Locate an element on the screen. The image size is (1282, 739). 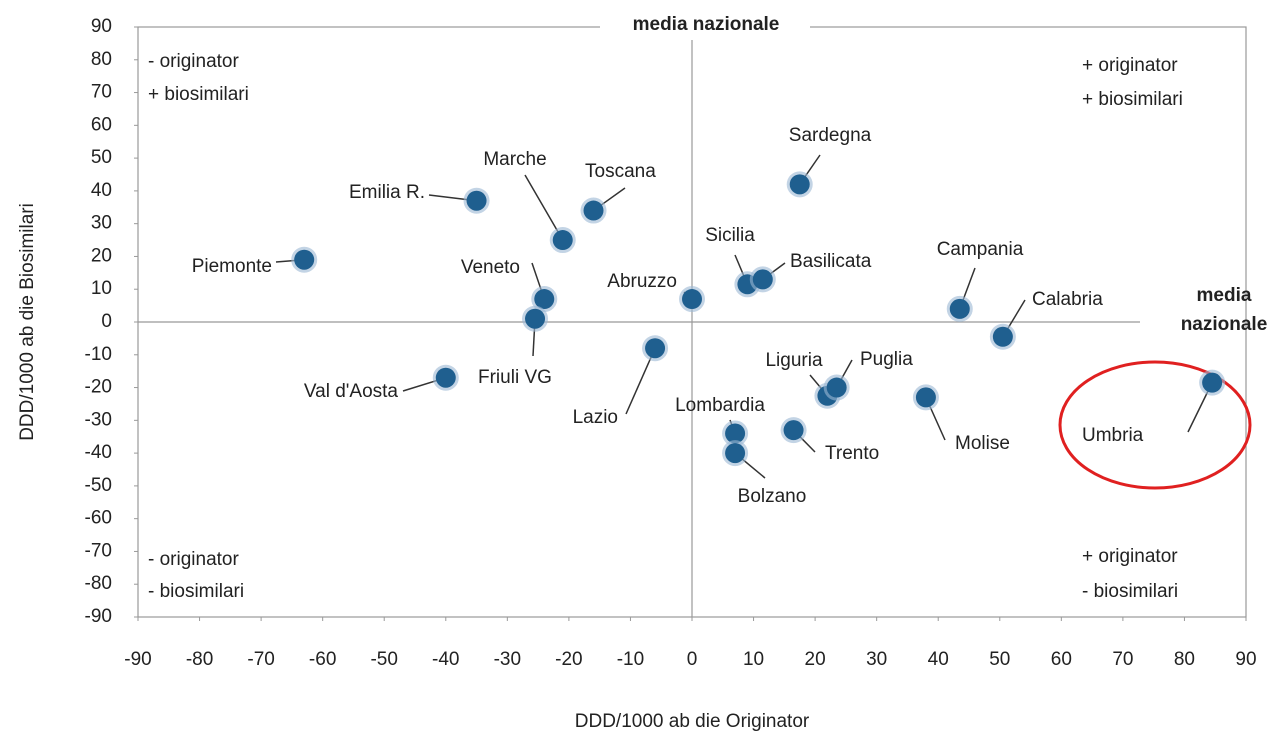
y-tick-label: -80 is located at coordinates (98, 583).